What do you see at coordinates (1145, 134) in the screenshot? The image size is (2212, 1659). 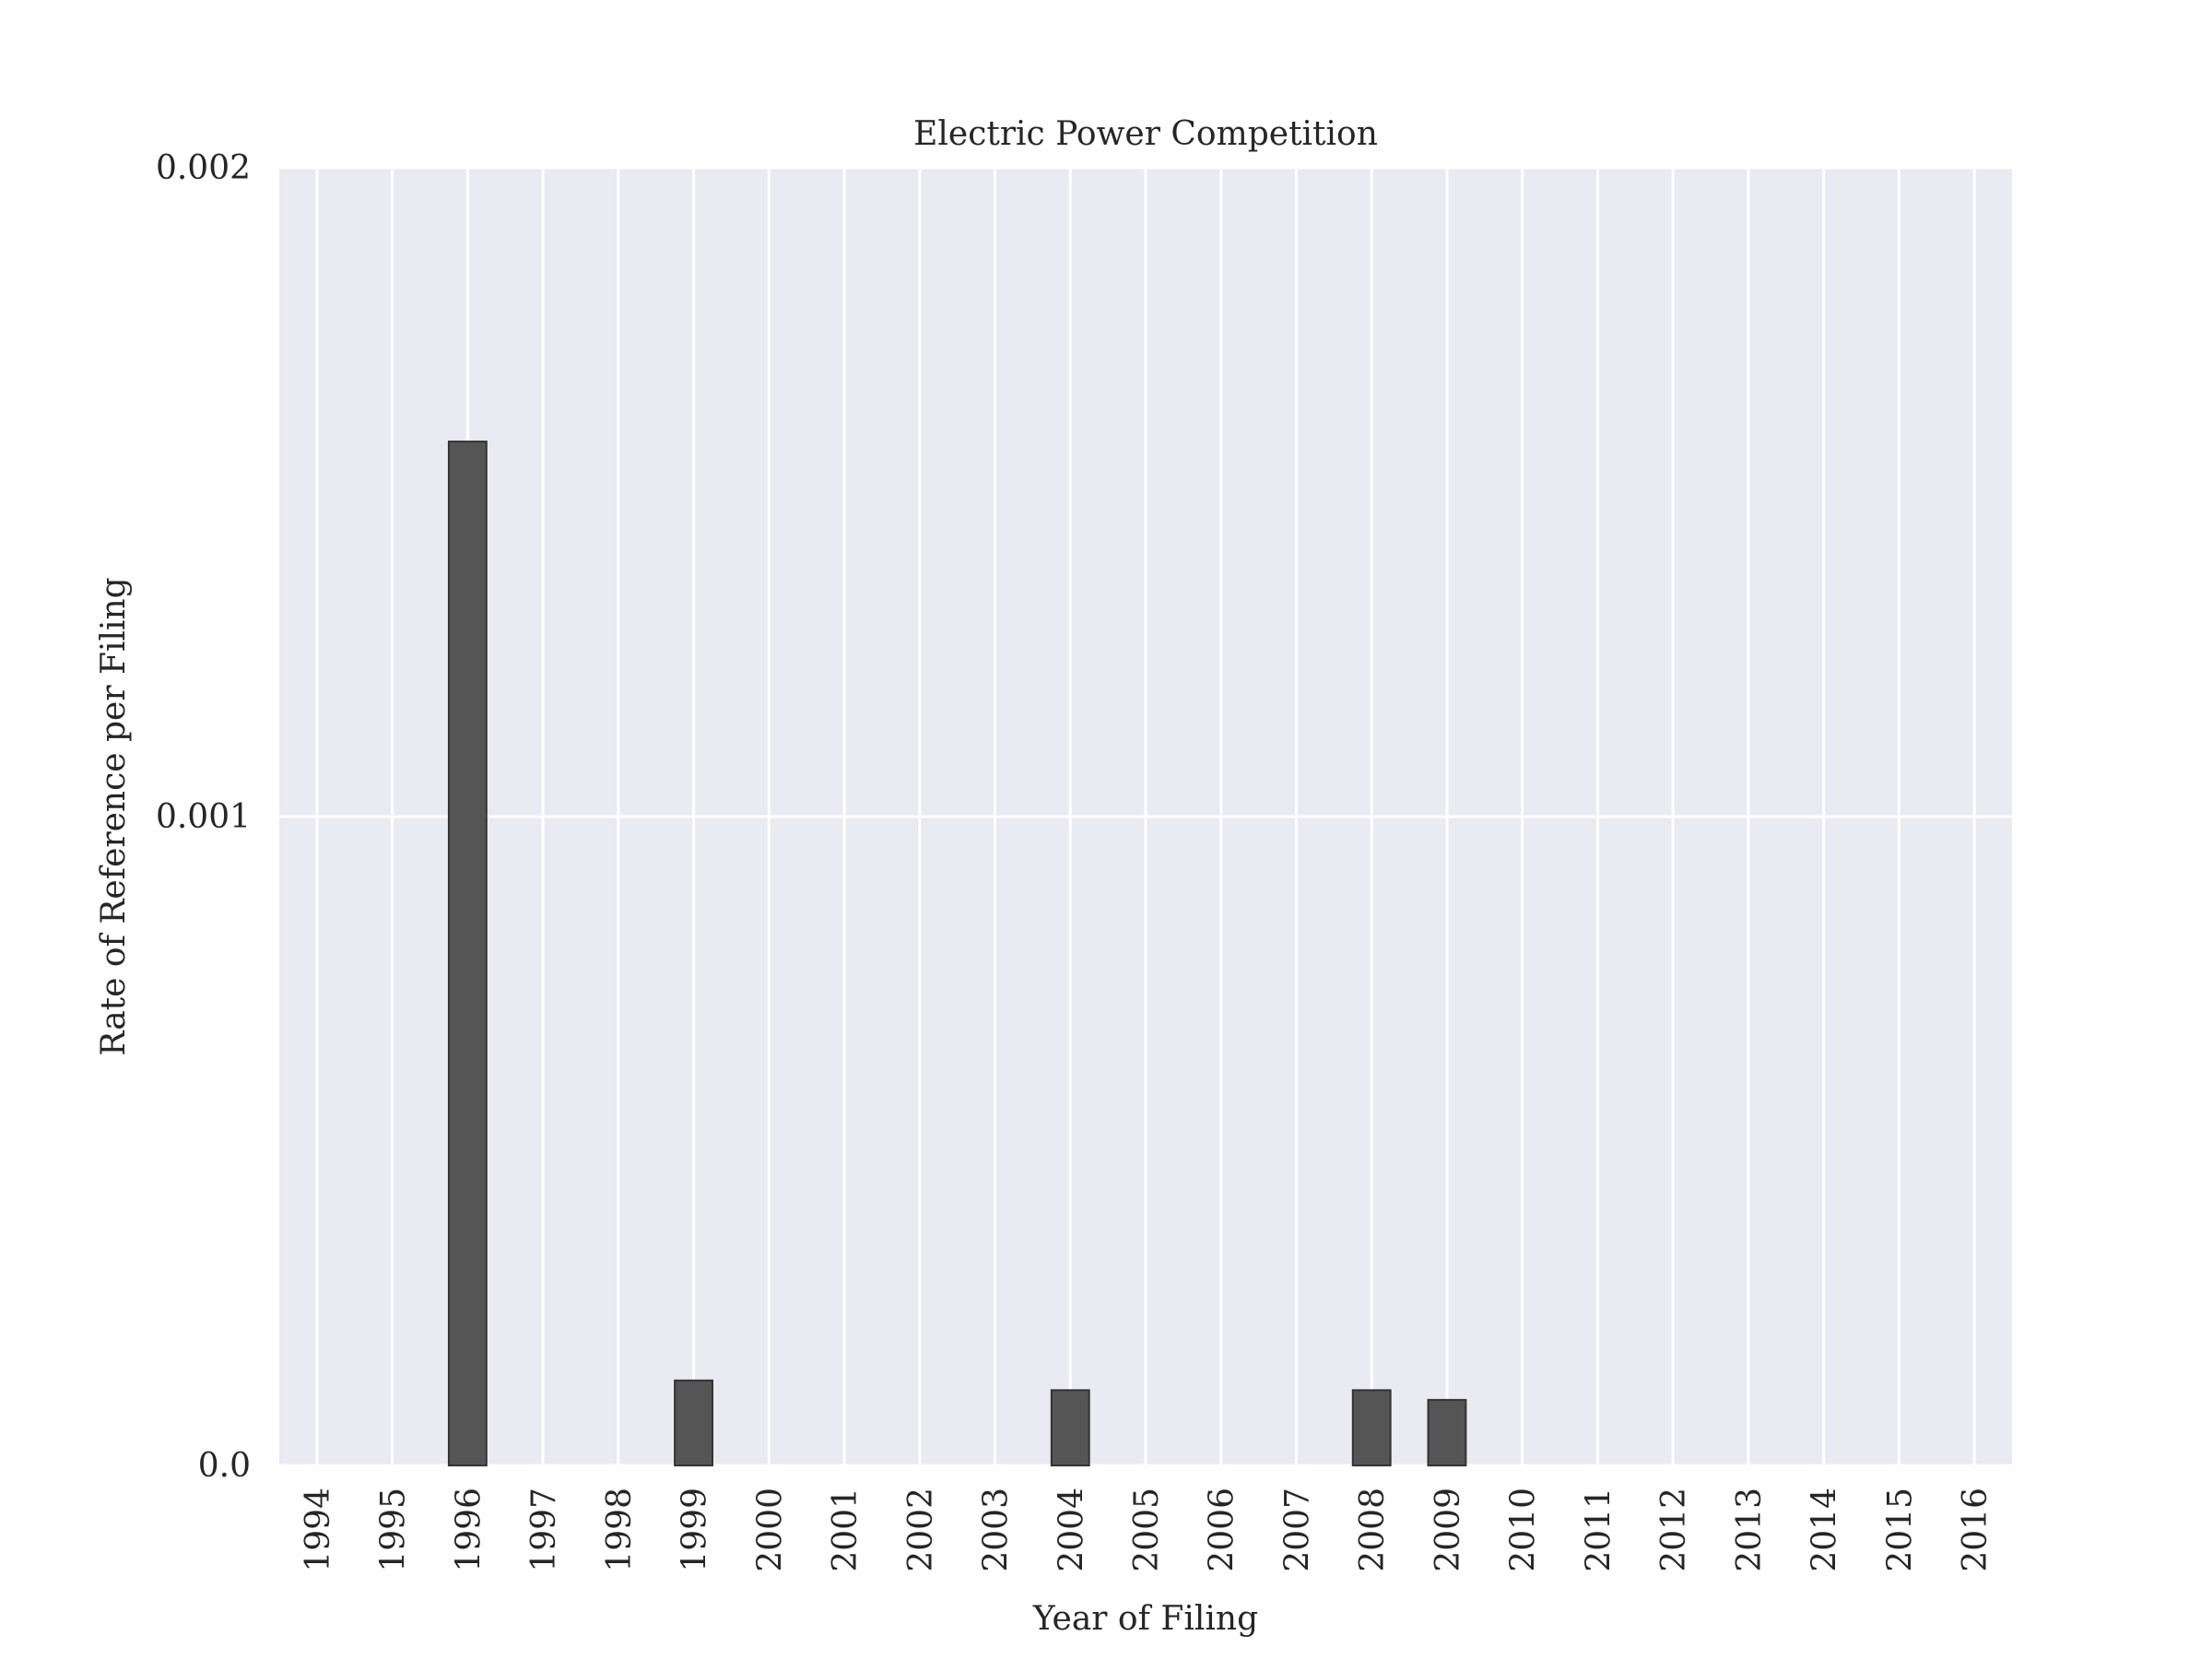 I see `chart-title: Electric Power Competition` at bounding box center [1145, 134].